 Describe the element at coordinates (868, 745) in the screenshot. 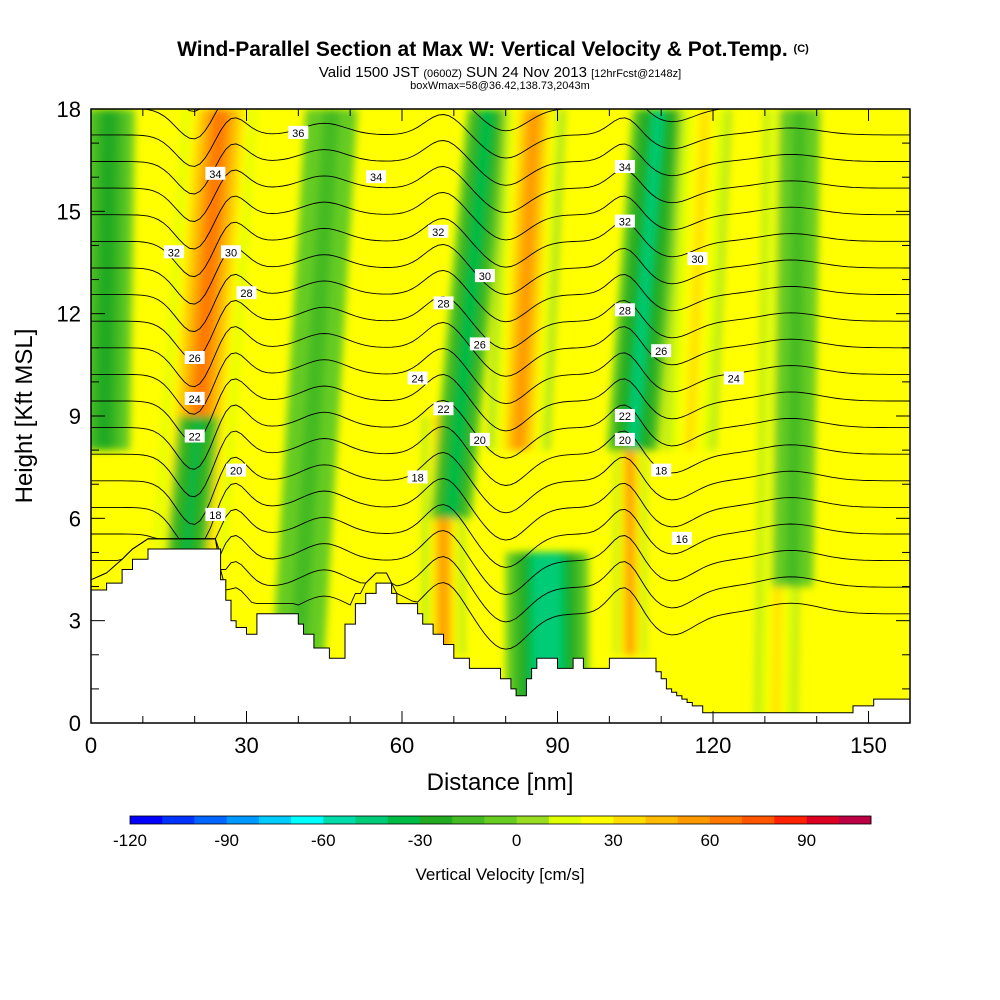

I see `x-tick-label: 150` at that location.